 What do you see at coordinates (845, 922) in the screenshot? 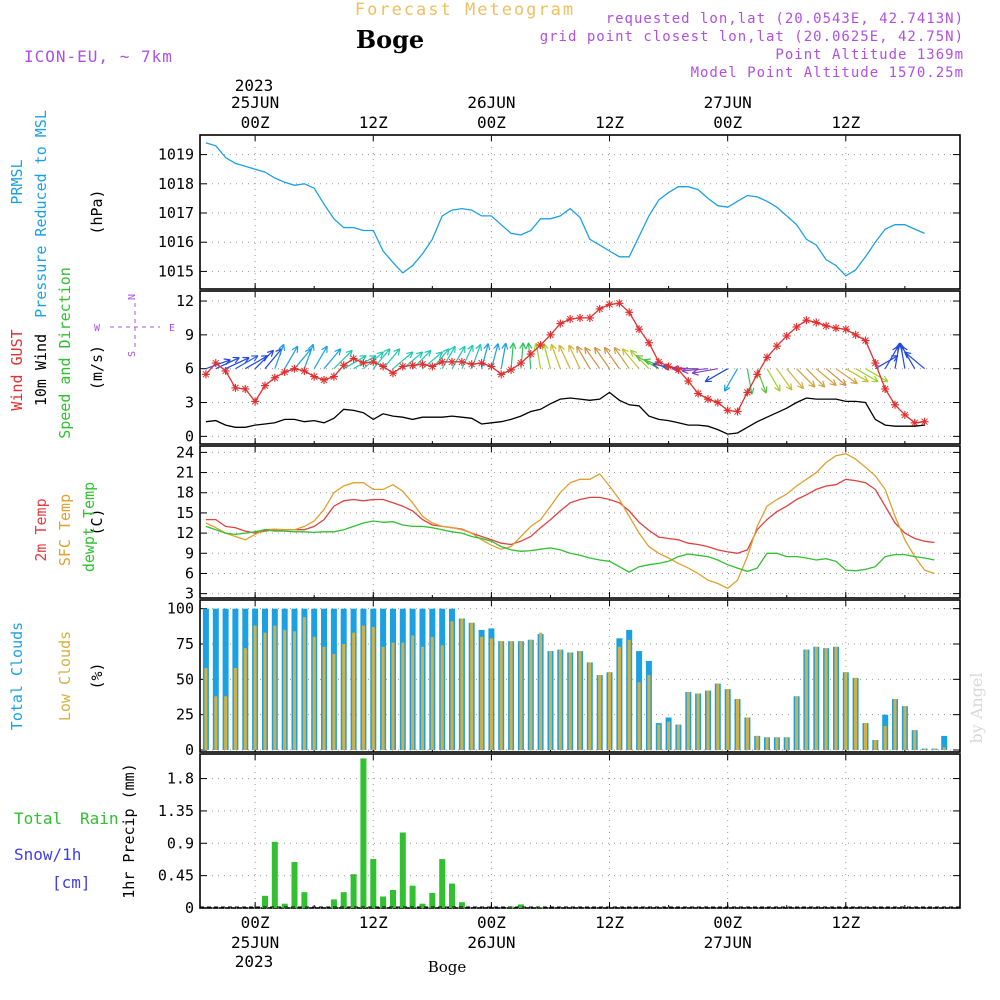
I see `bottom-hour-label: 12Z` at bounding box center [845, 922].